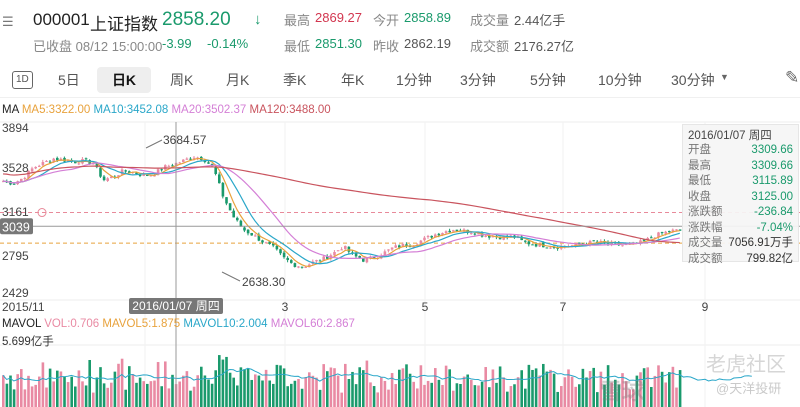 The width and height of the screenshot is (800, 407). I want to click on tab-10: 10分钟, so click(620, 80).